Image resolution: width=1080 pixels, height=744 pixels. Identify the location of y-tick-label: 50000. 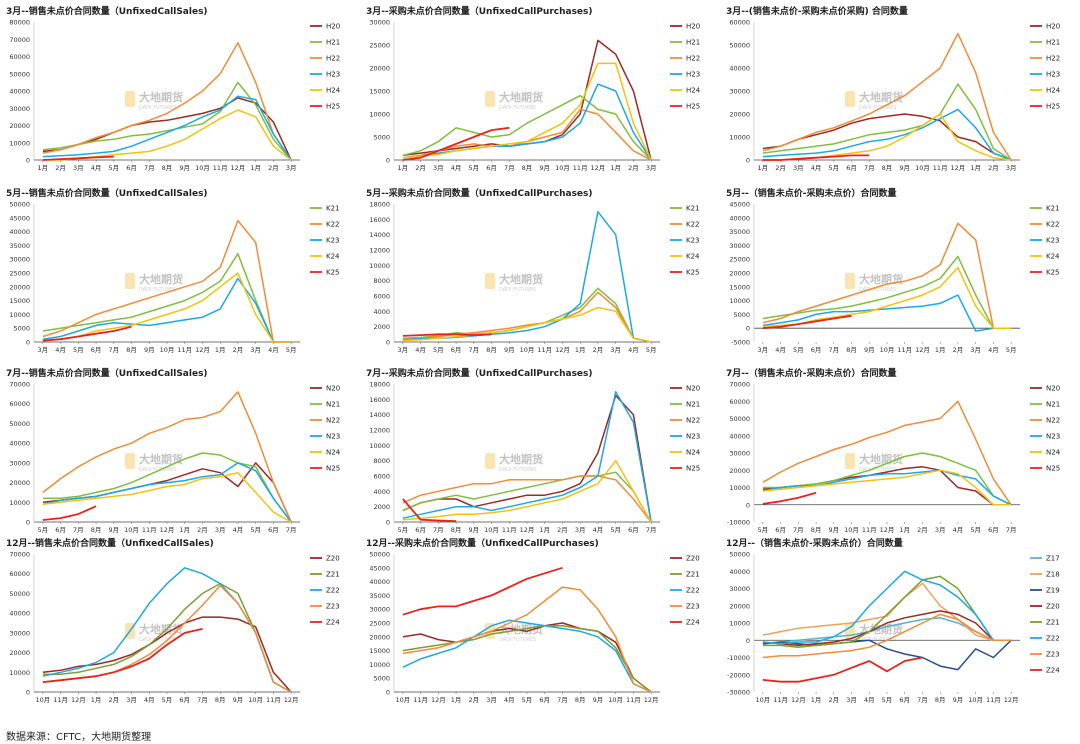
(379, 555).